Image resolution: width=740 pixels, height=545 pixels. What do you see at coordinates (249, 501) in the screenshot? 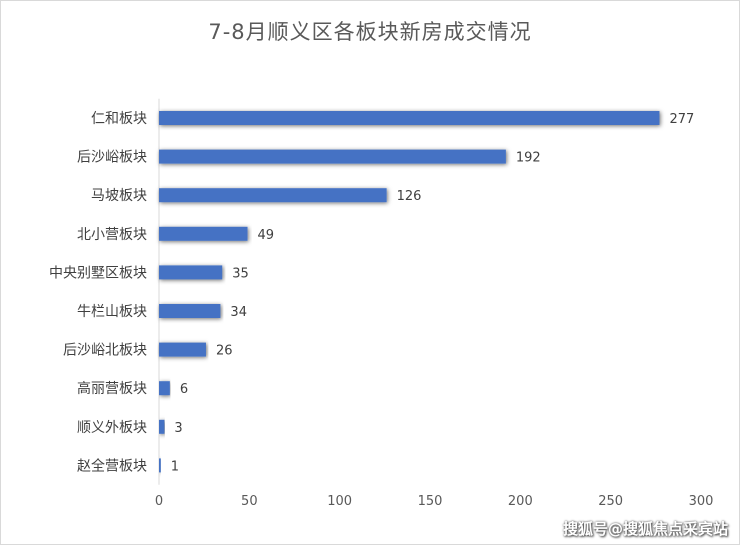
I see `x-tick-label: 50` at bounding box center [249, 501].